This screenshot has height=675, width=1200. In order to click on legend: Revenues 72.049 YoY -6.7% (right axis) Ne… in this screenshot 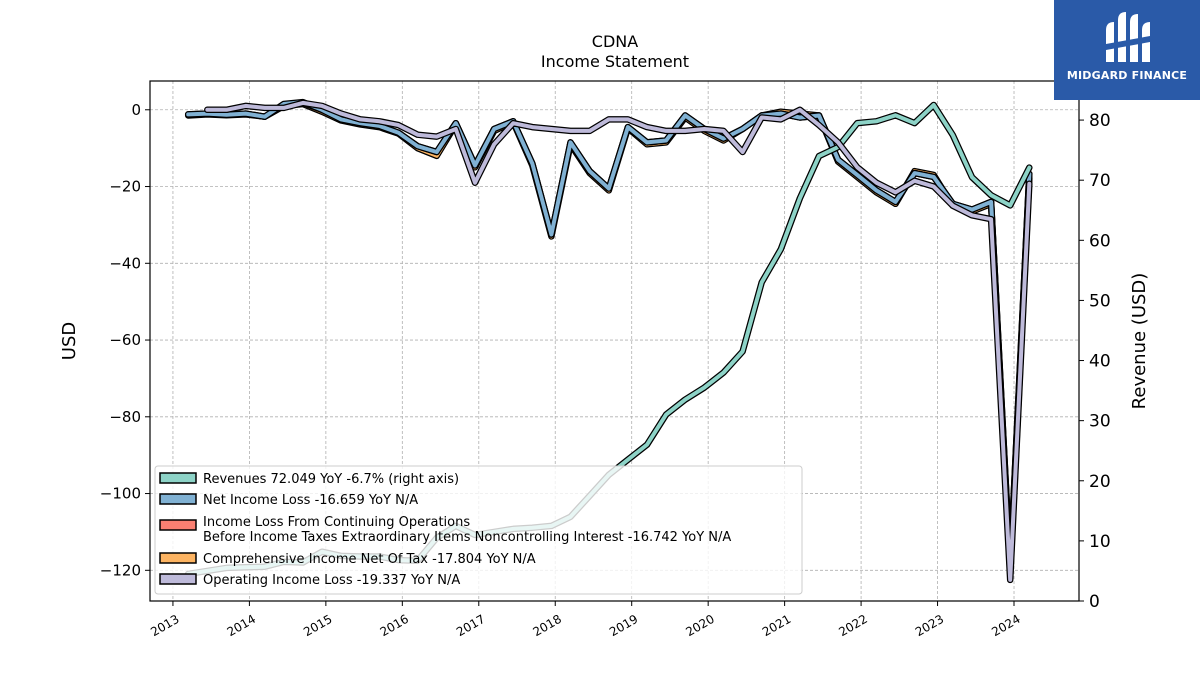, I will do `click(478, 530)`.